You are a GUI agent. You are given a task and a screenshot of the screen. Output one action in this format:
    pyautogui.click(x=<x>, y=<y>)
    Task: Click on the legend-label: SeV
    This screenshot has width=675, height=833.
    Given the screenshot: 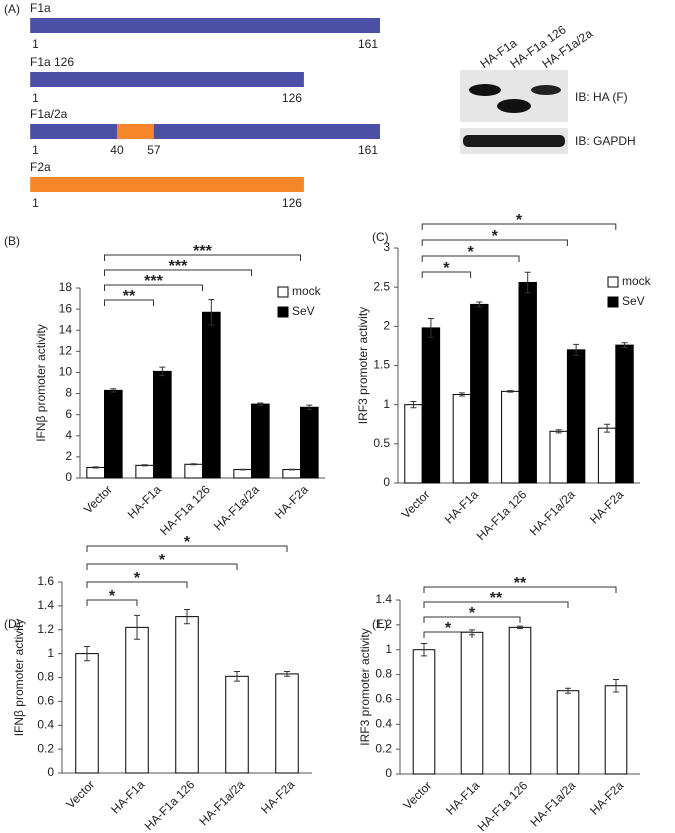 What is the action you would take?
    pyautogui.click(x=633, y=301)
    